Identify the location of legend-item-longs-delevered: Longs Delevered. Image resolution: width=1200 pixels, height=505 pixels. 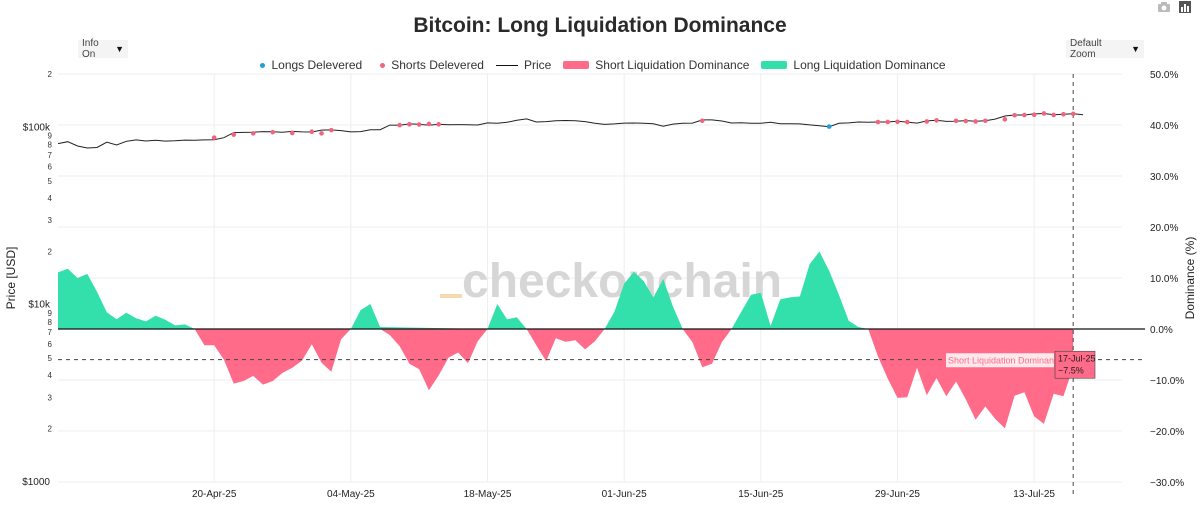
(308, 65).